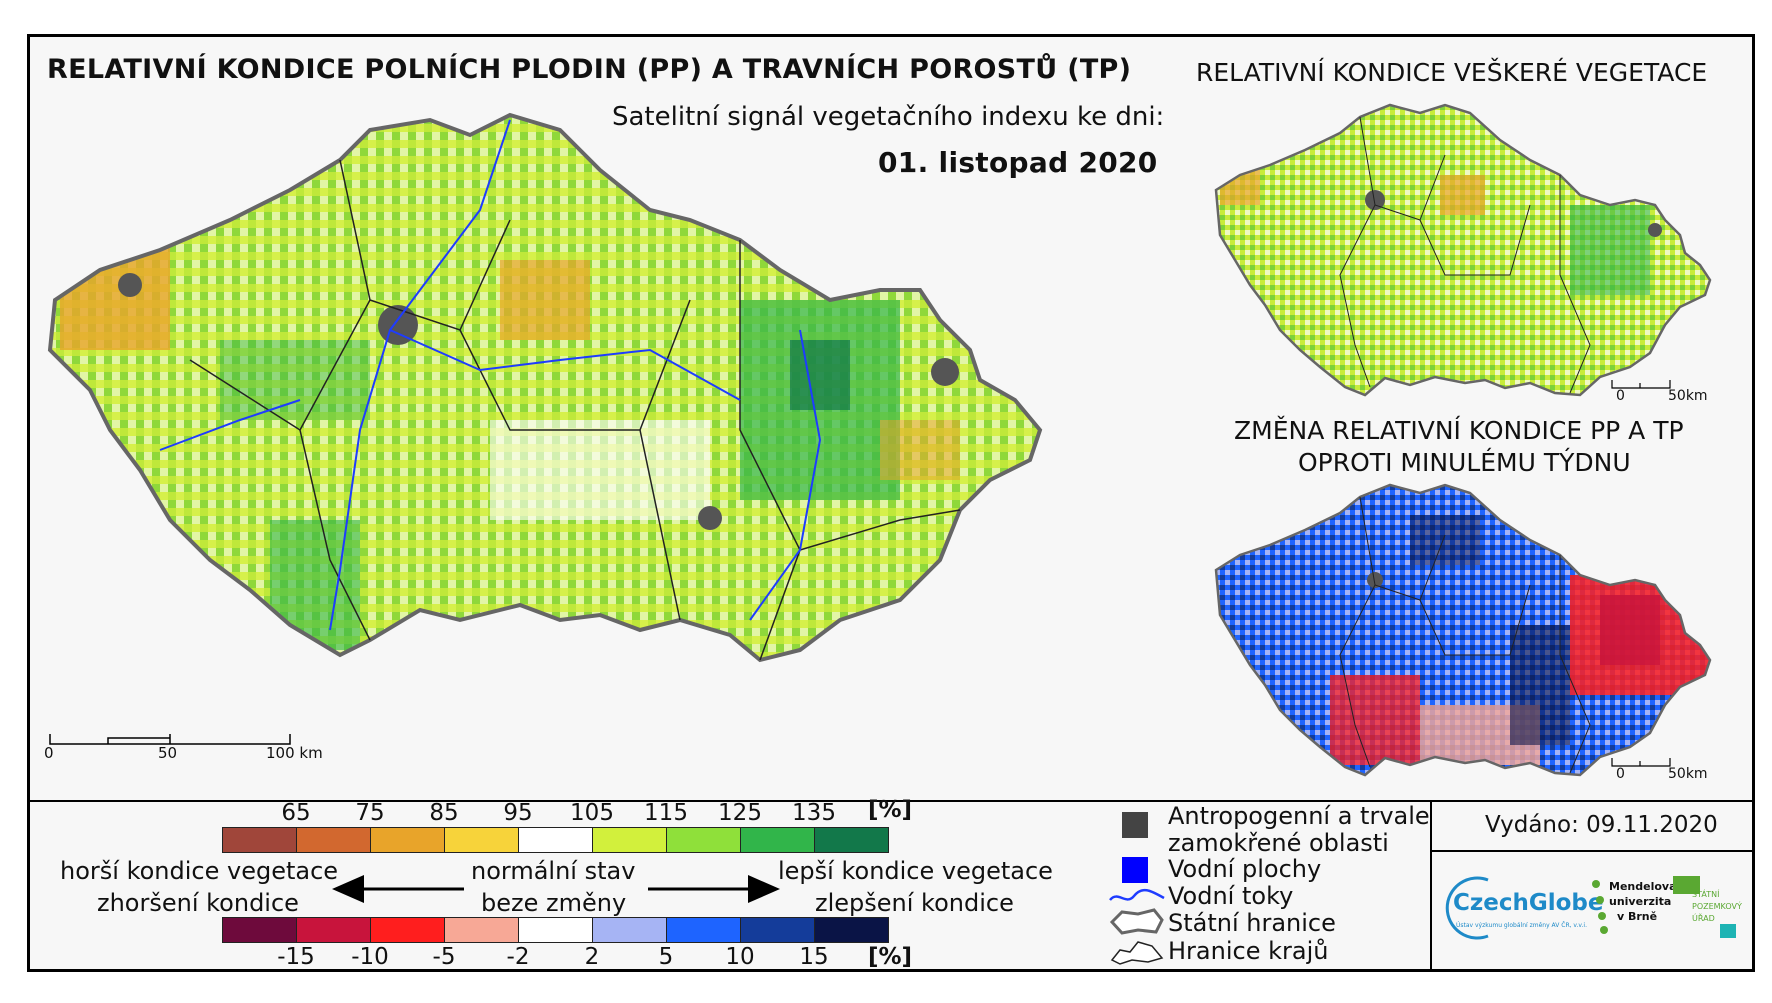 Image resolution: width=1772 pixels, height=1003 pixels. What do you see at coordinates (199, 871) in the screenshot?
I see `arrow-left-top-label: horší kondice vegetace` at bounding box center [199, 871].